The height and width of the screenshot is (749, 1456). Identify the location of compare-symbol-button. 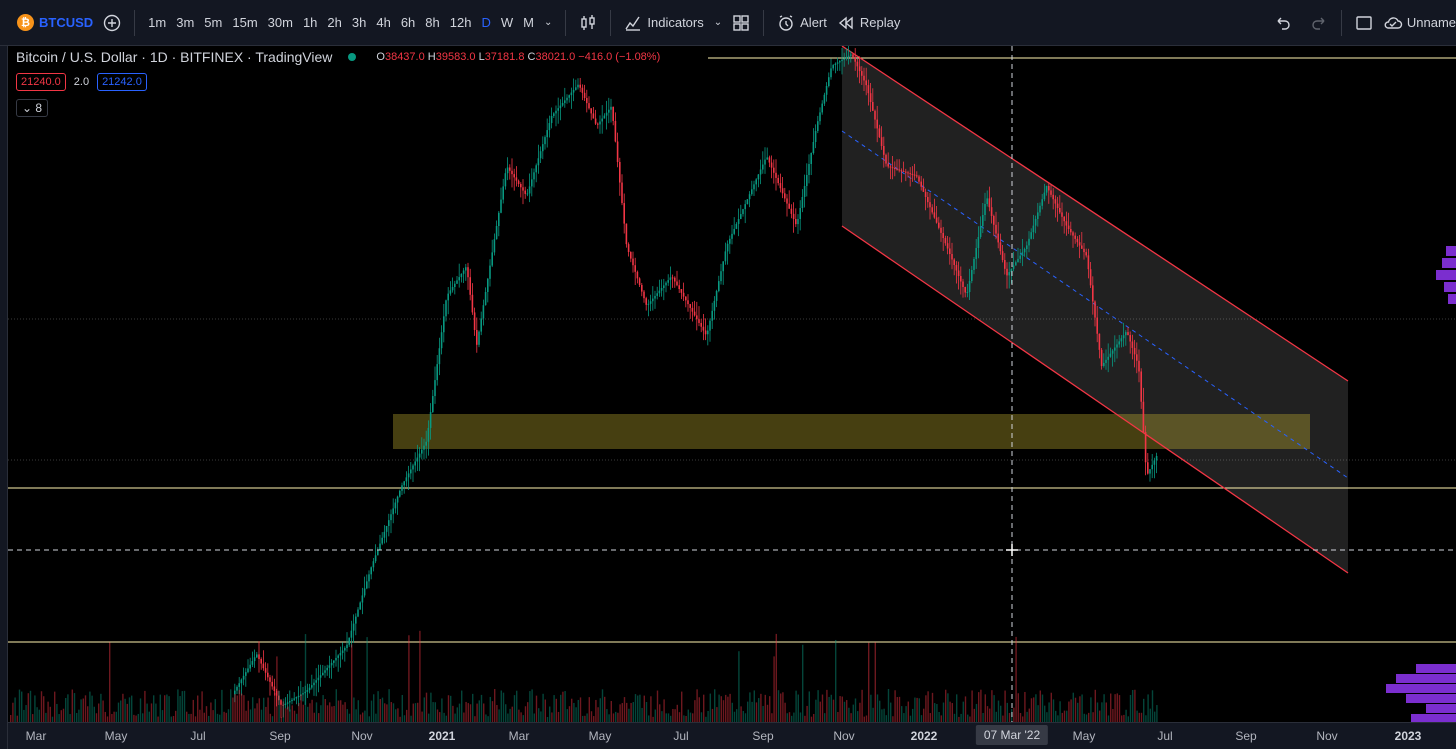
(112, 23).